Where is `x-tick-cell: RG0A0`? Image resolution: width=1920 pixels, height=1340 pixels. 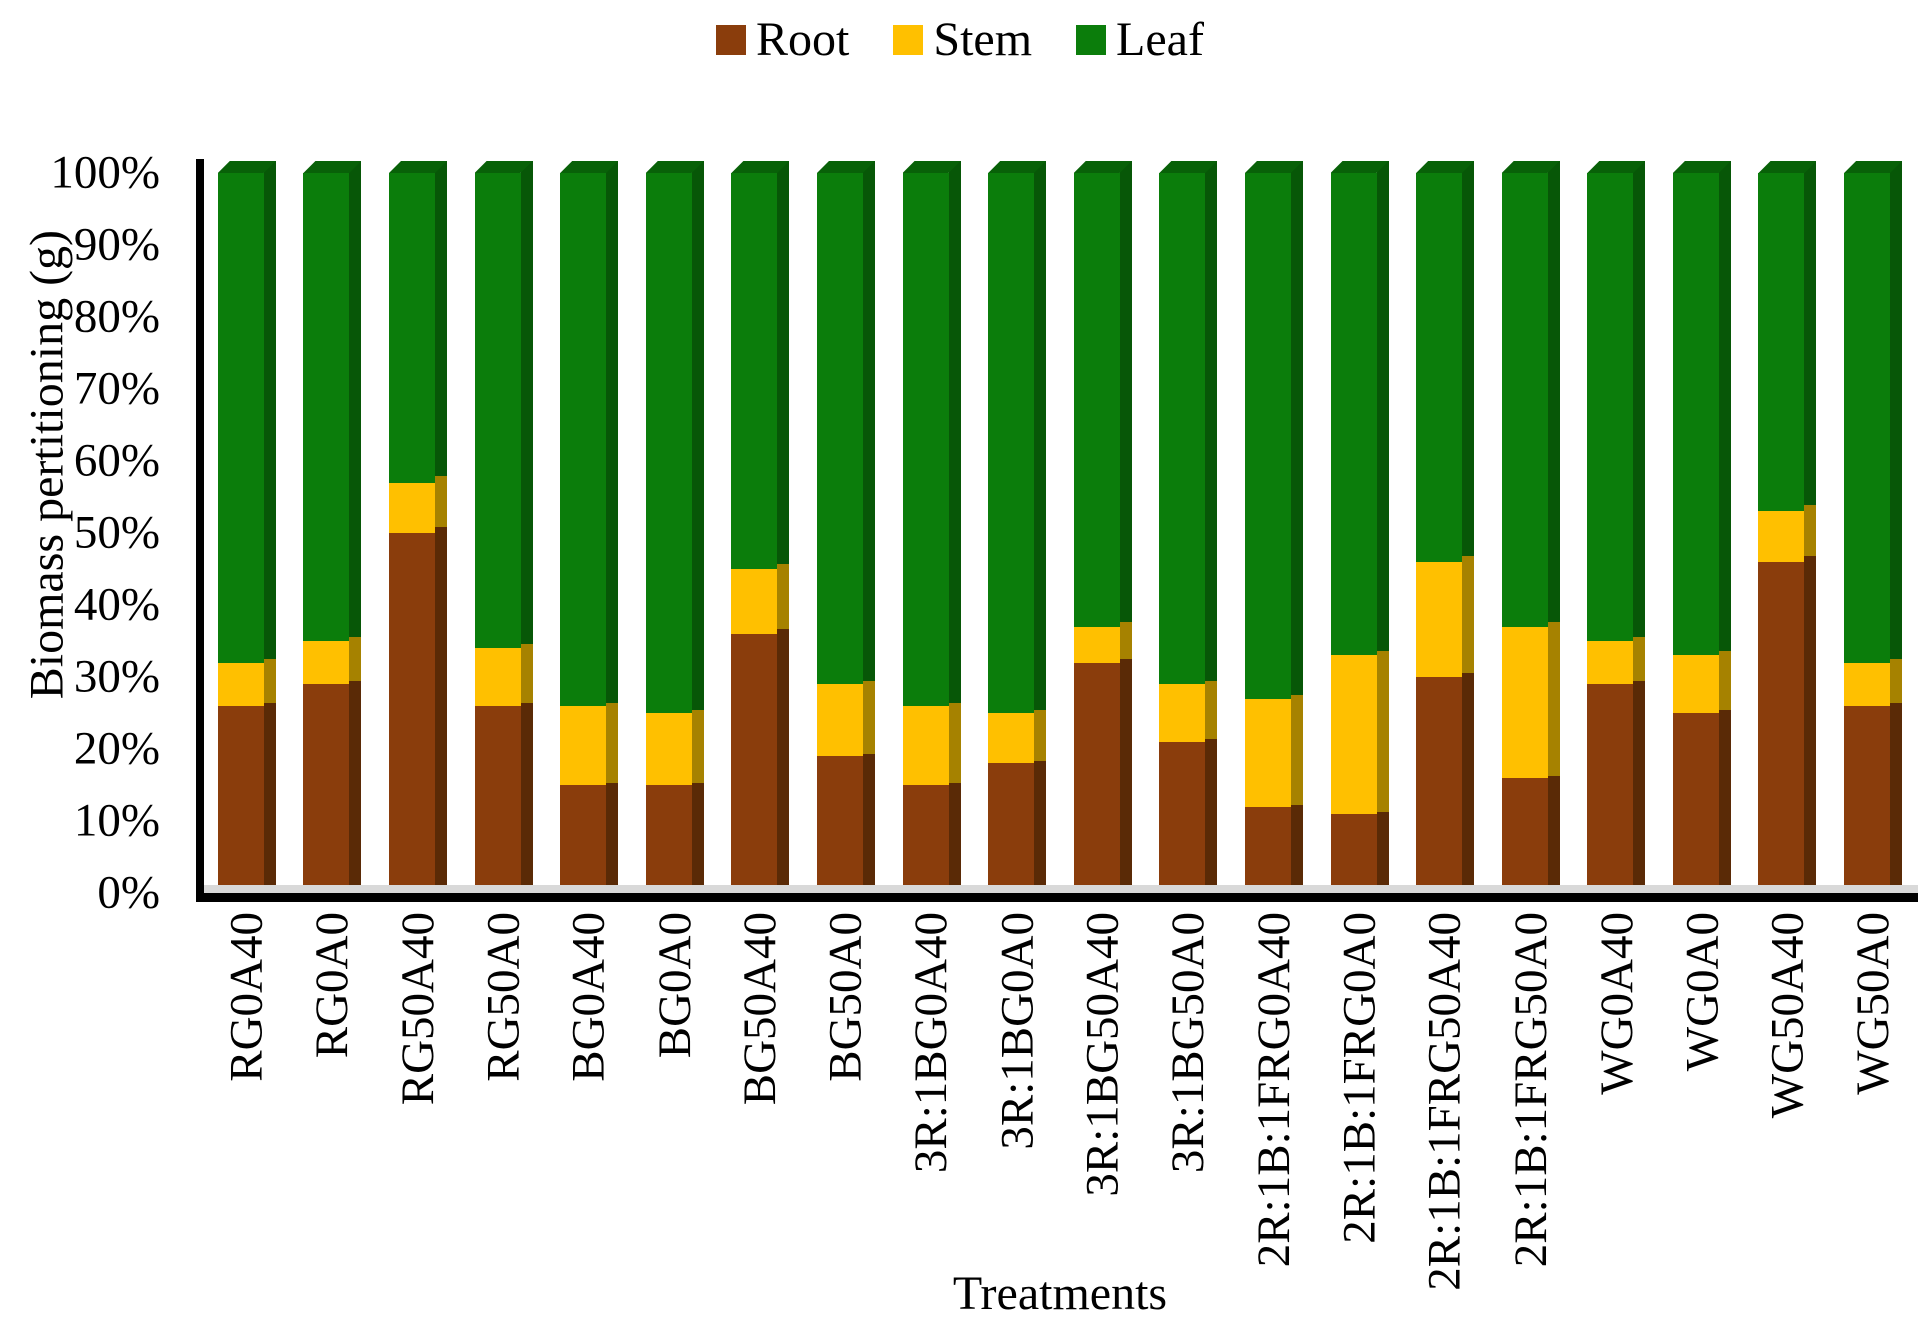 x-tick-cell: RG0A0 is located at coordinates (333, 1098).